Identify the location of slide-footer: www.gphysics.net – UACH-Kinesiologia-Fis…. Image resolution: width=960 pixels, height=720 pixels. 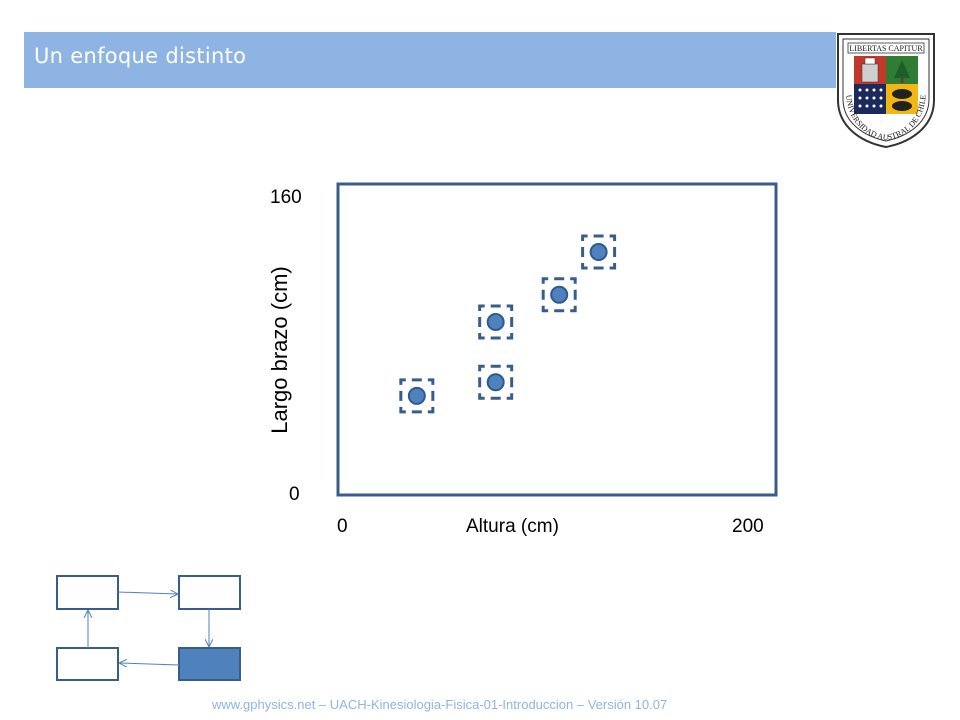
(440, 704).